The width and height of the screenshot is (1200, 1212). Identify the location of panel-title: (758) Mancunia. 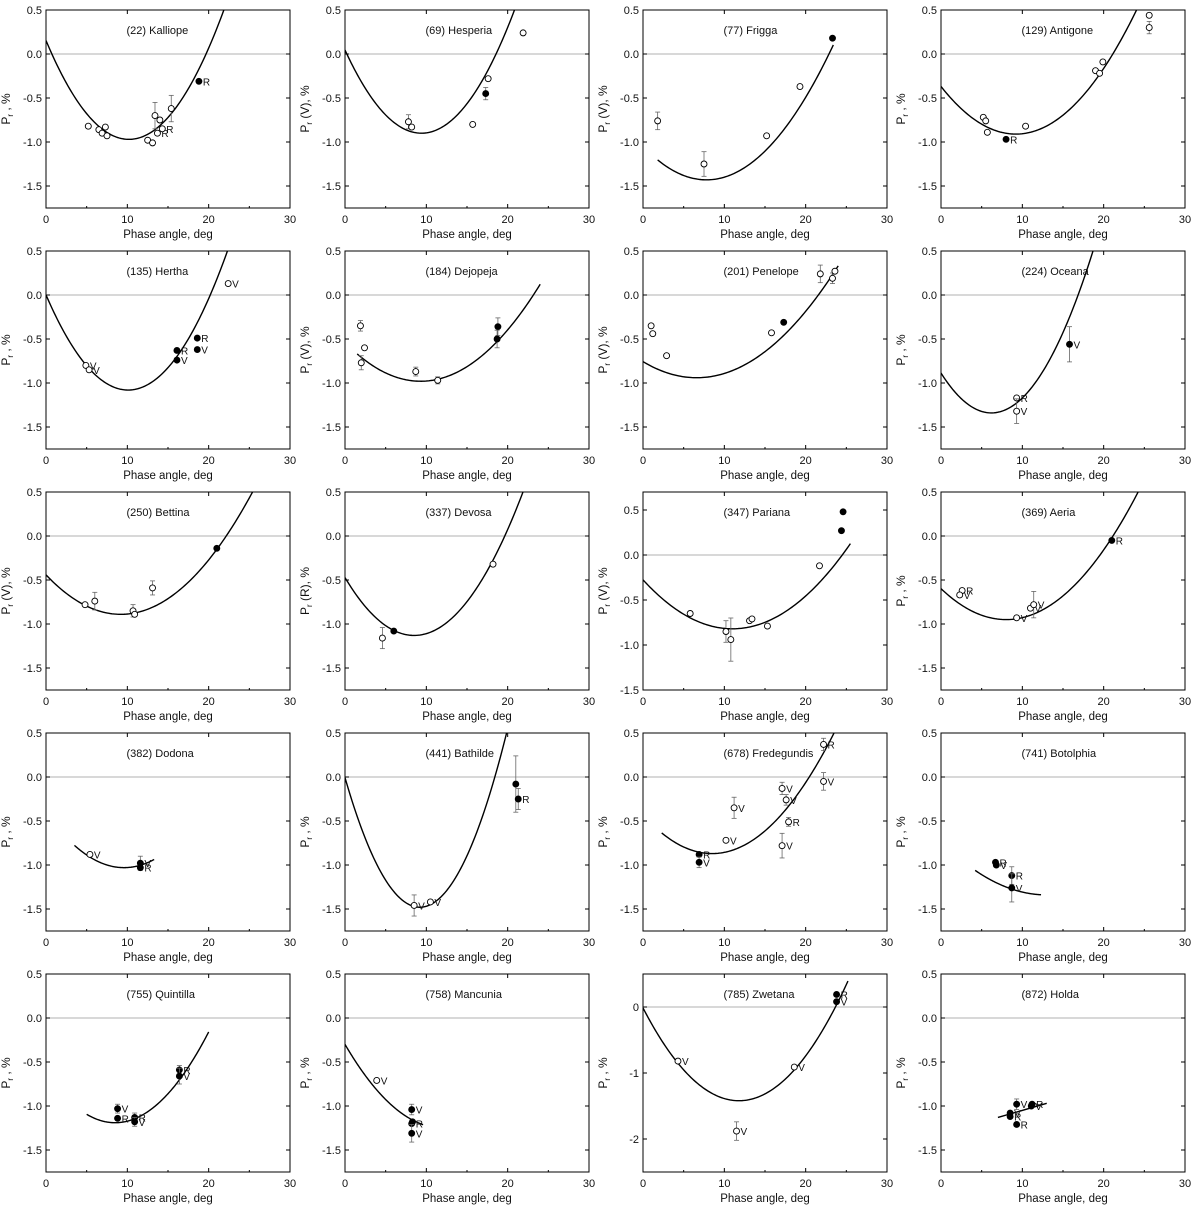
(464, 995).